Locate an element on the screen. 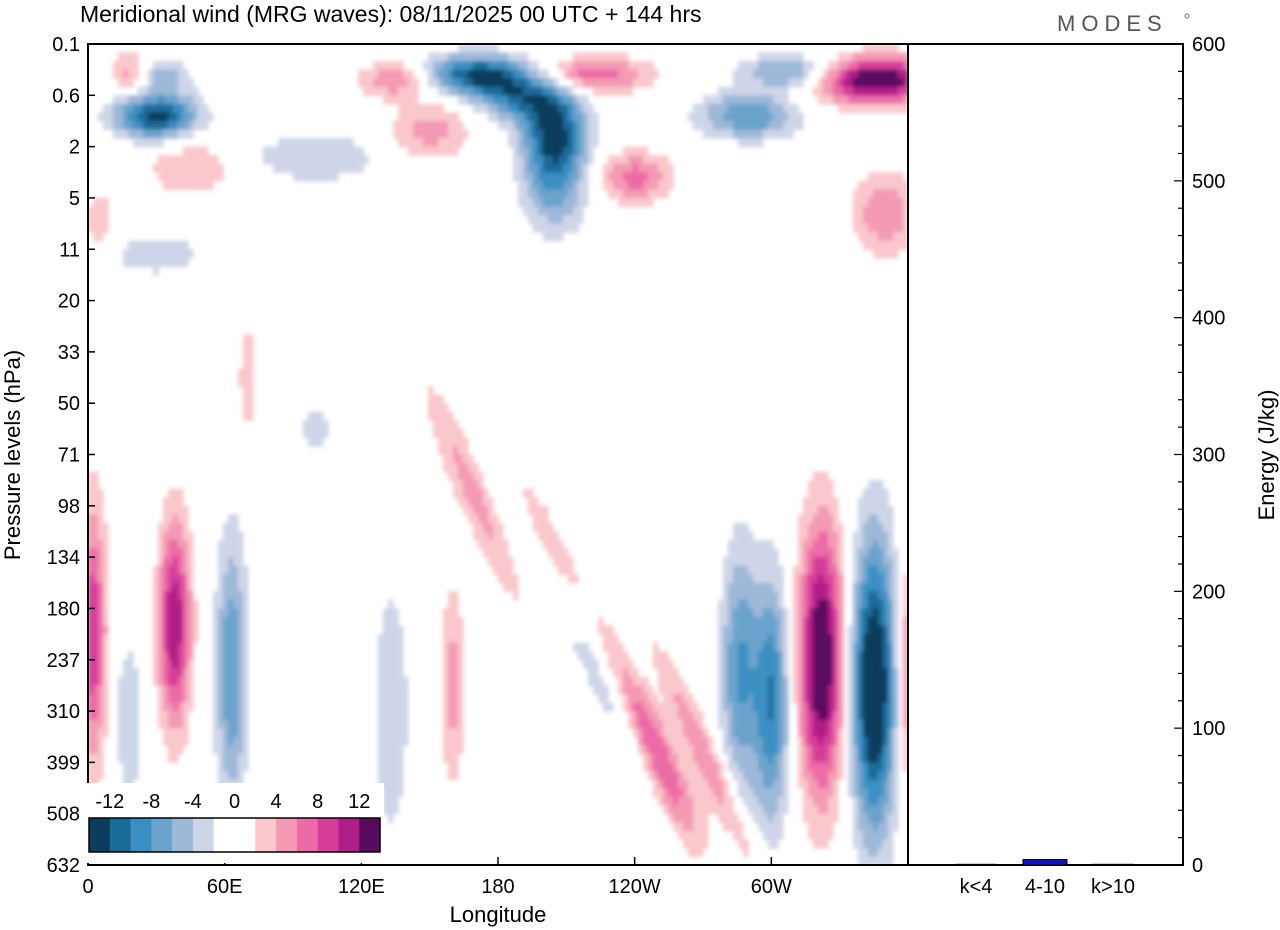 This screenshot has width=1280, height=930. colorbar-frame is located at coordinates (234, 835).